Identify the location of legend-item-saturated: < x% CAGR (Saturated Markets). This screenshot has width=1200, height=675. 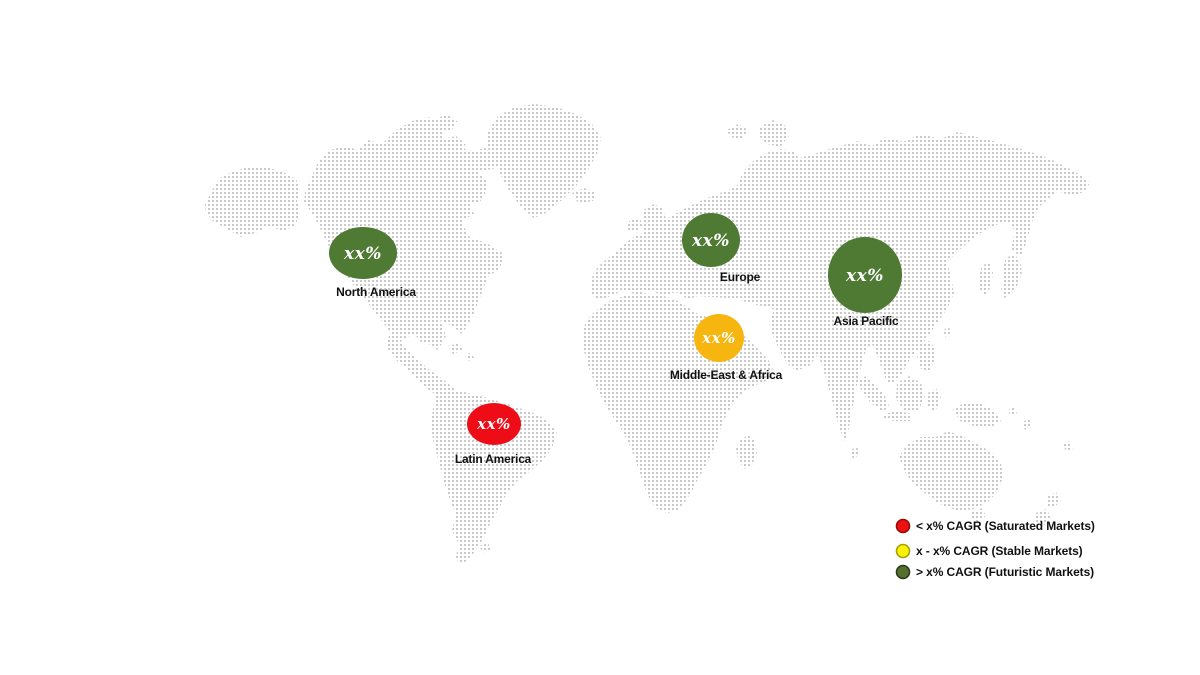
(995, 526).